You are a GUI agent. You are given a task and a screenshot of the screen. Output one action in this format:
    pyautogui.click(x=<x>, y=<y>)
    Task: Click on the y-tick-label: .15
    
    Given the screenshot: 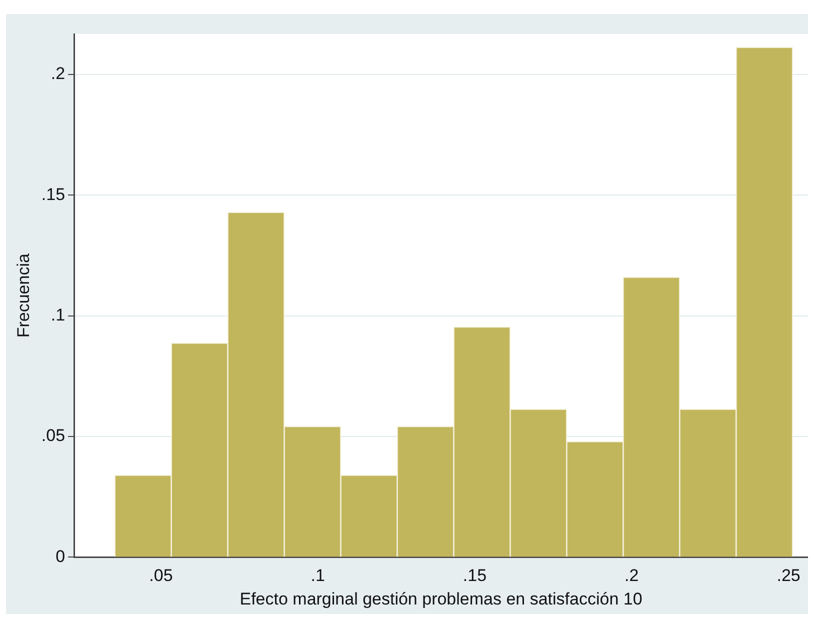 What is the action you would take?
    pyautogui.click(x=53, y=194)
    